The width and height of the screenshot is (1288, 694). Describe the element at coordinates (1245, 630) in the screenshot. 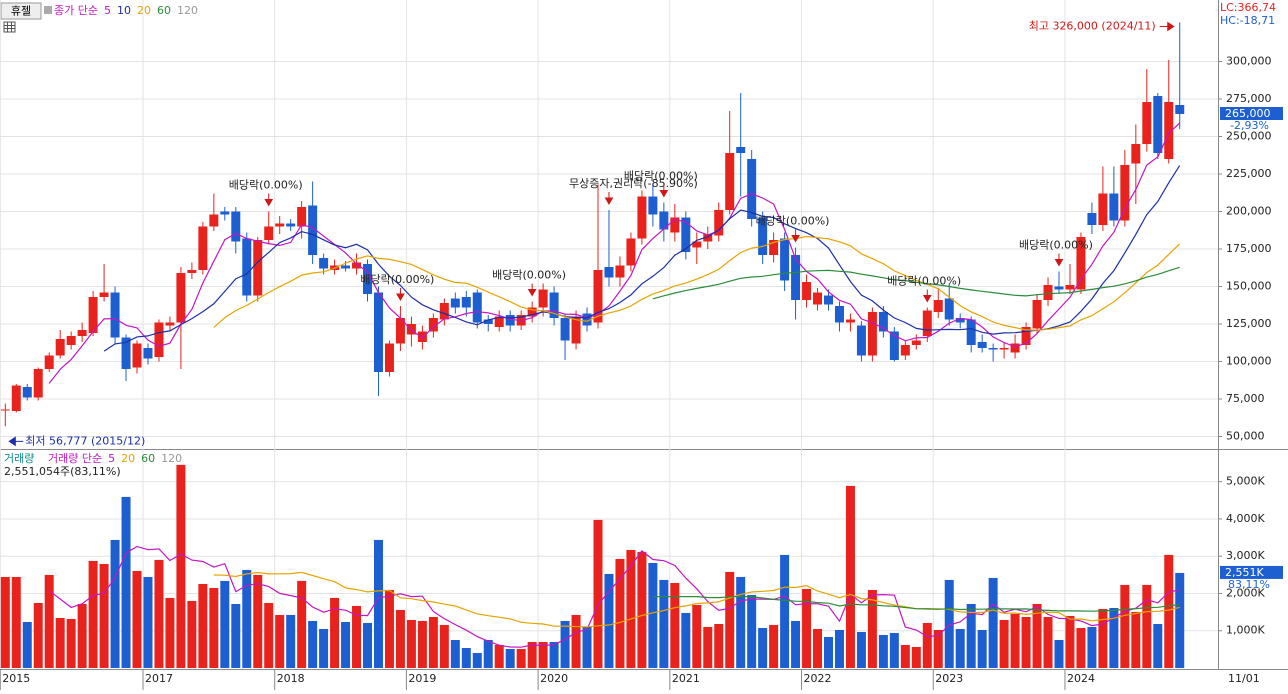

I see `y-tick-label: 1,000K` at that location.